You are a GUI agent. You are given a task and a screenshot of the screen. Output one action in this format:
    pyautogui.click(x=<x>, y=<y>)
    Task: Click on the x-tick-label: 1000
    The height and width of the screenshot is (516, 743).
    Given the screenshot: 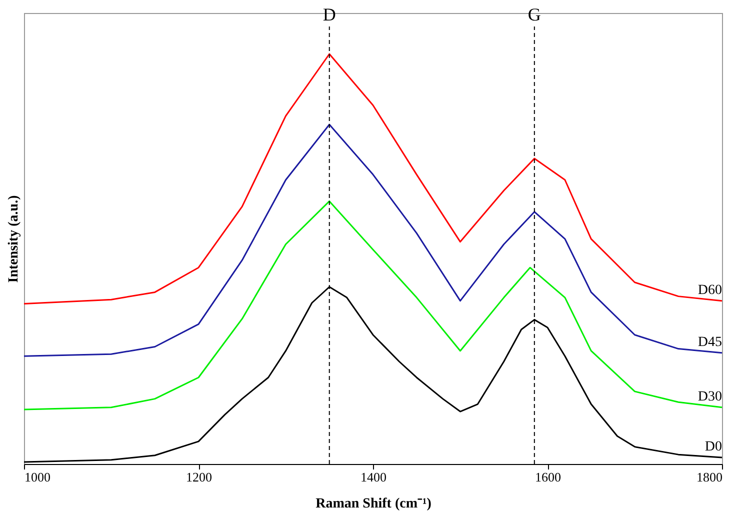 What is the action you would take?
    pyautogui.click(x=37, y=477)
    